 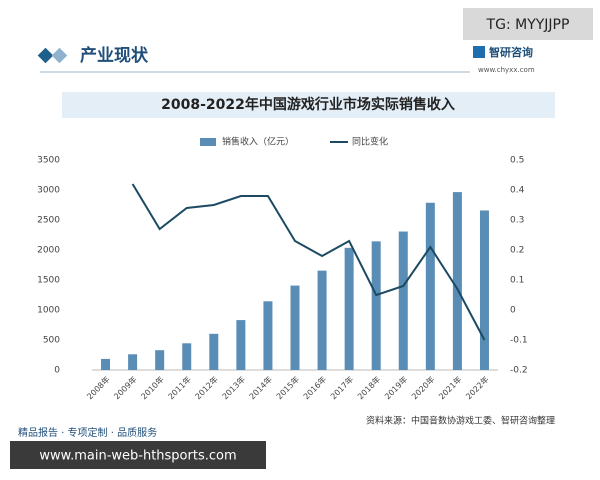 I want to click on badge-box, so click(x=528, y=24).